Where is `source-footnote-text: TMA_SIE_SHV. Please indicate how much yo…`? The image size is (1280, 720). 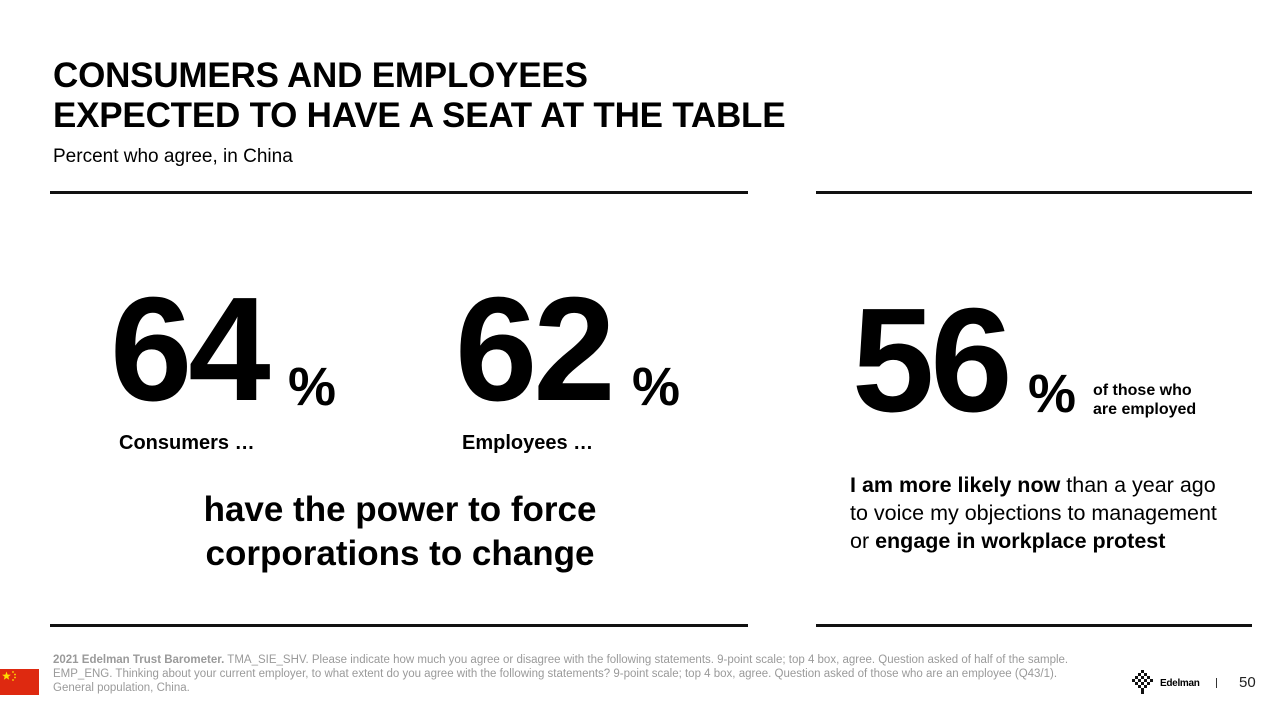
source-footnote-text: TMA_SIE_SHV. Please indicate how much yo… is located at coordinates (561, 674).